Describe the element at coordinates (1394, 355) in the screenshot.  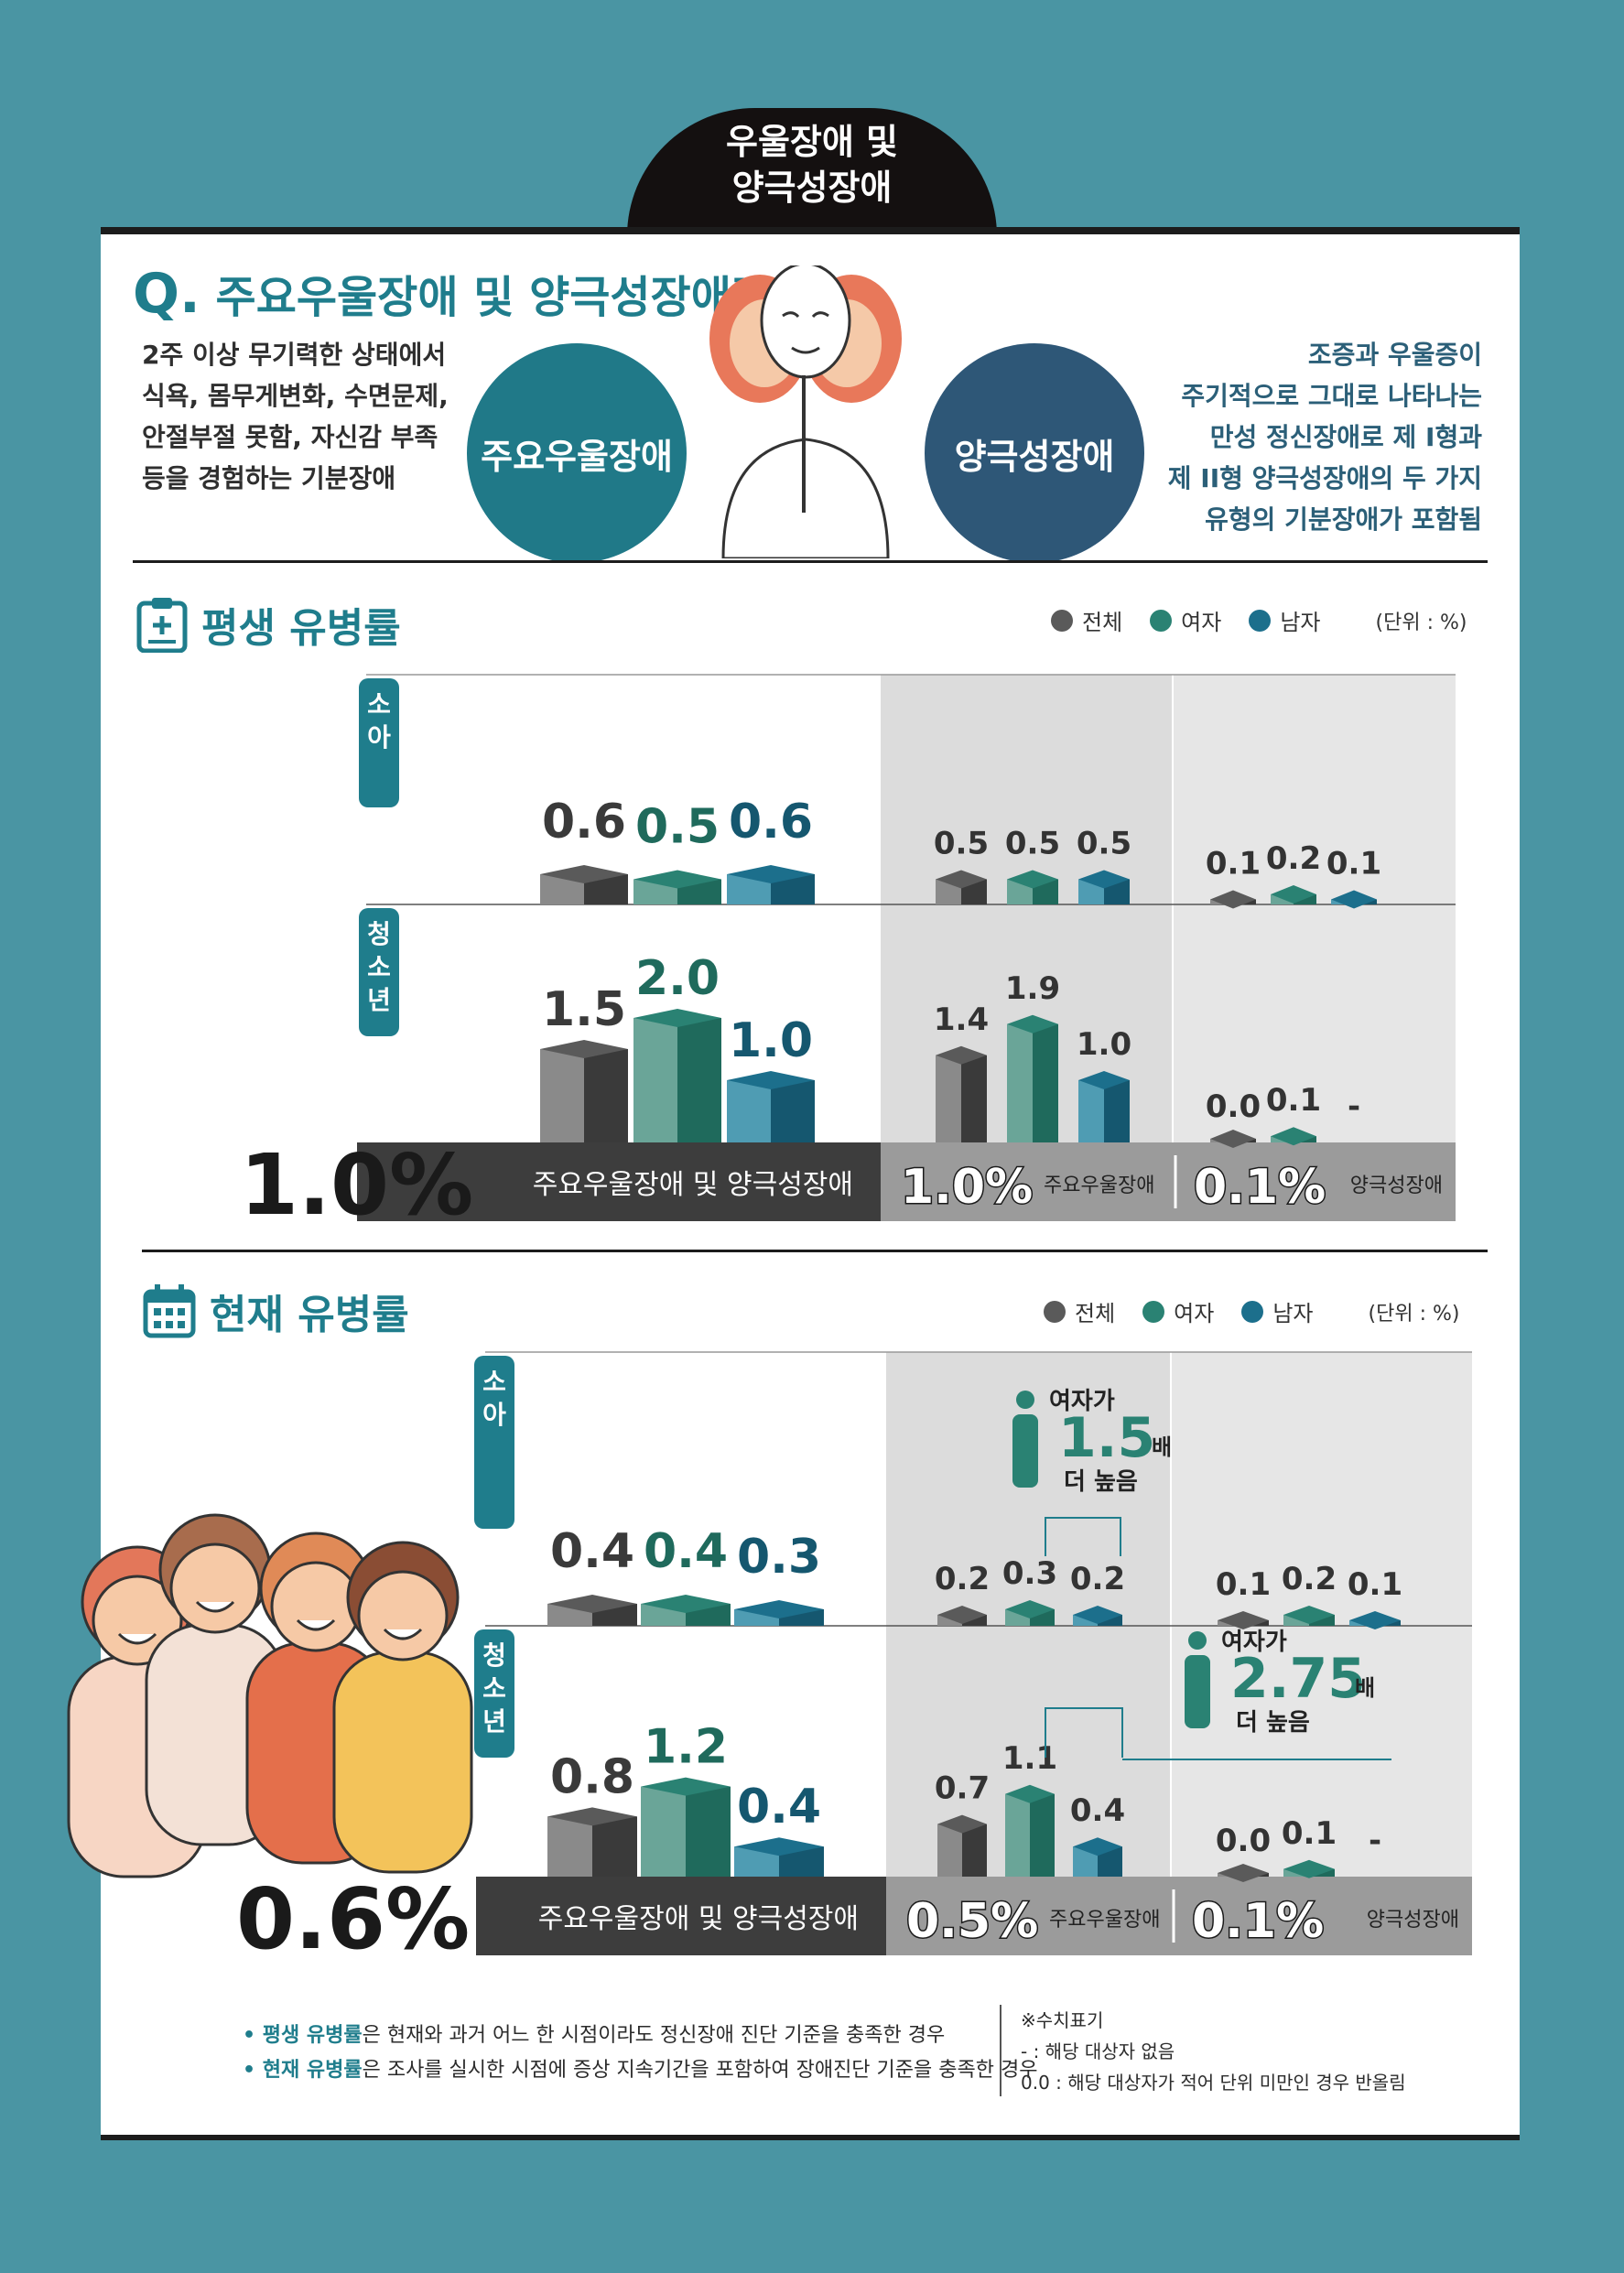
I see `intro-right-line: 조증과 우울증이` at that location.